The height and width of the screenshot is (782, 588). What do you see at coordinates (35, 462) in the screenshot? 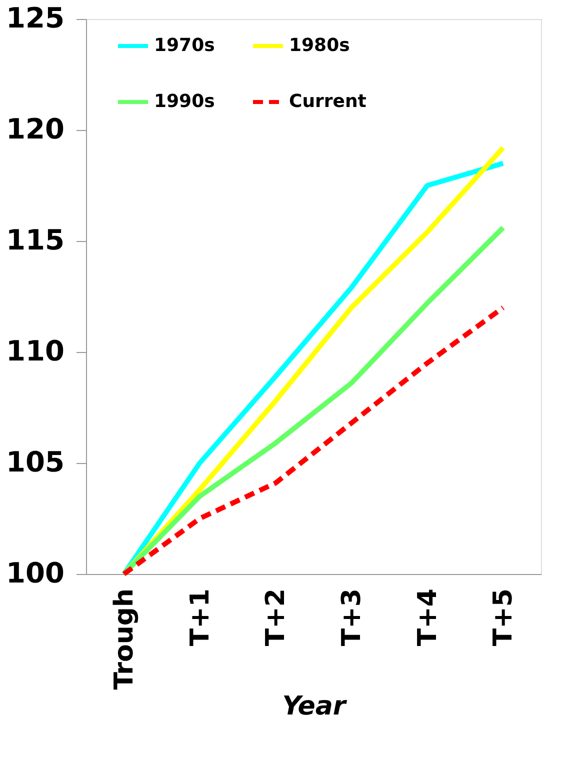
I see `y-tick-label: 105` at bounding box center [35, 462].